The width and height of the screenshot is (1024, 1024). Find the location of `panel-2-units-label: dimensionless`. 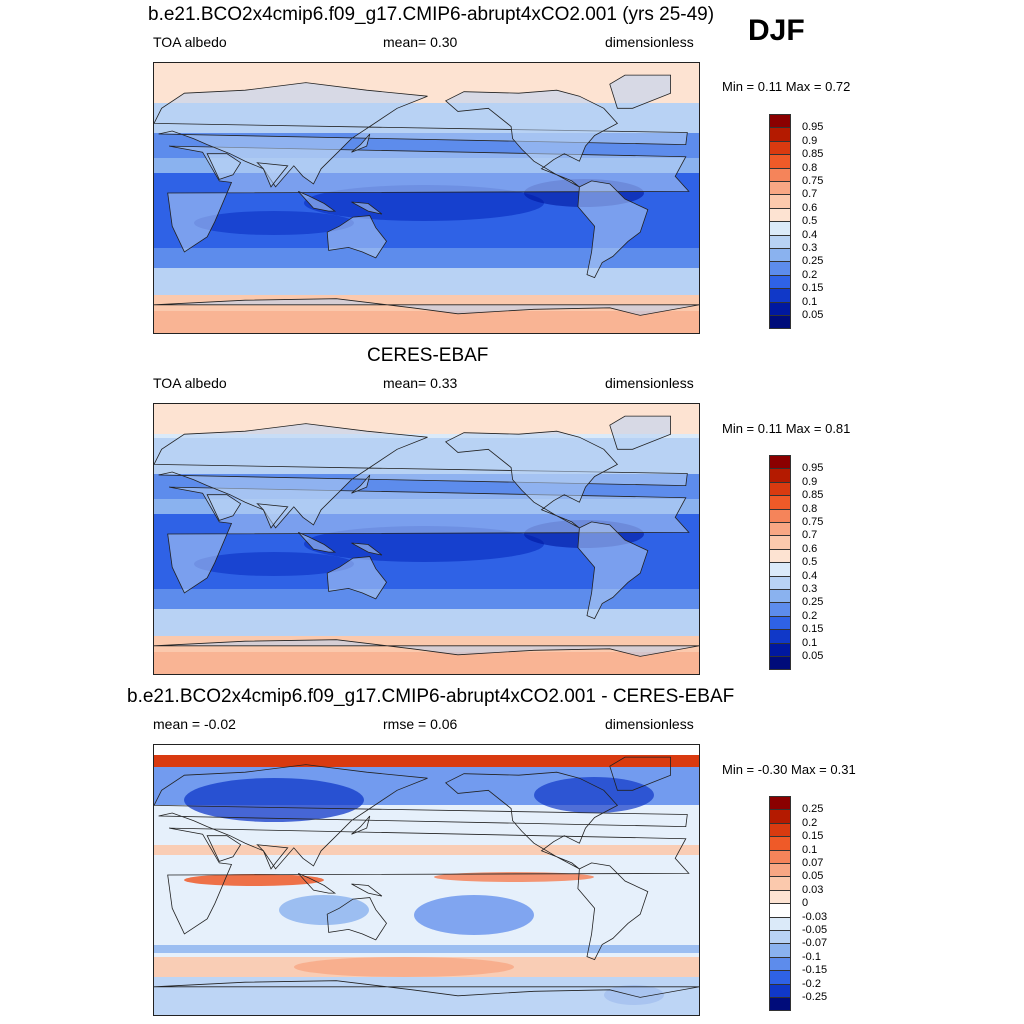

panel-2-units-label: dimensionless is located at coordinates (649, 383).